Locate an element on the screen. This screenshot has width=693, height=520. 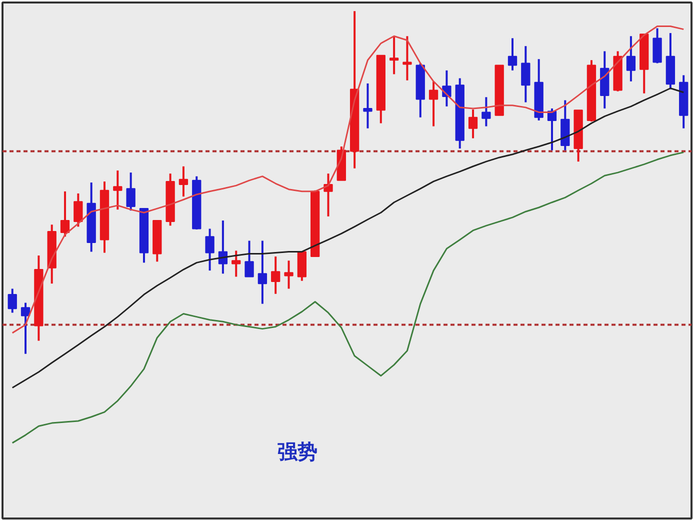
text: 强势 is located at coordinates (298, 452).